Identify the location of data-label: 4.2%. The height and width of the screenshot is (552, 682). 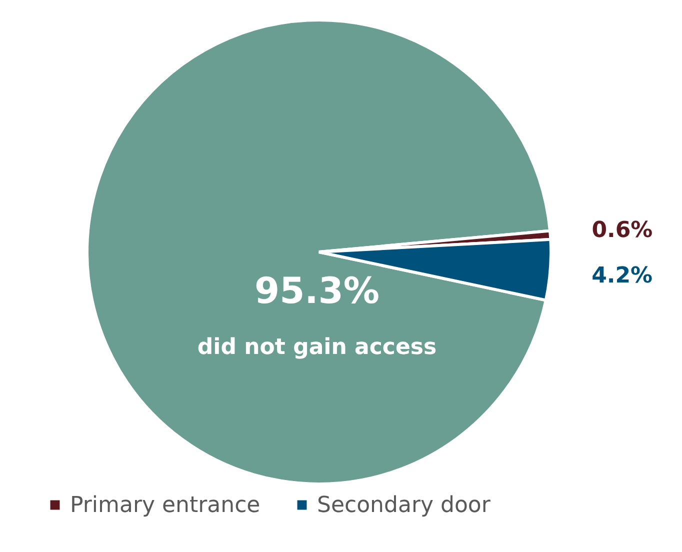
(622, 276).